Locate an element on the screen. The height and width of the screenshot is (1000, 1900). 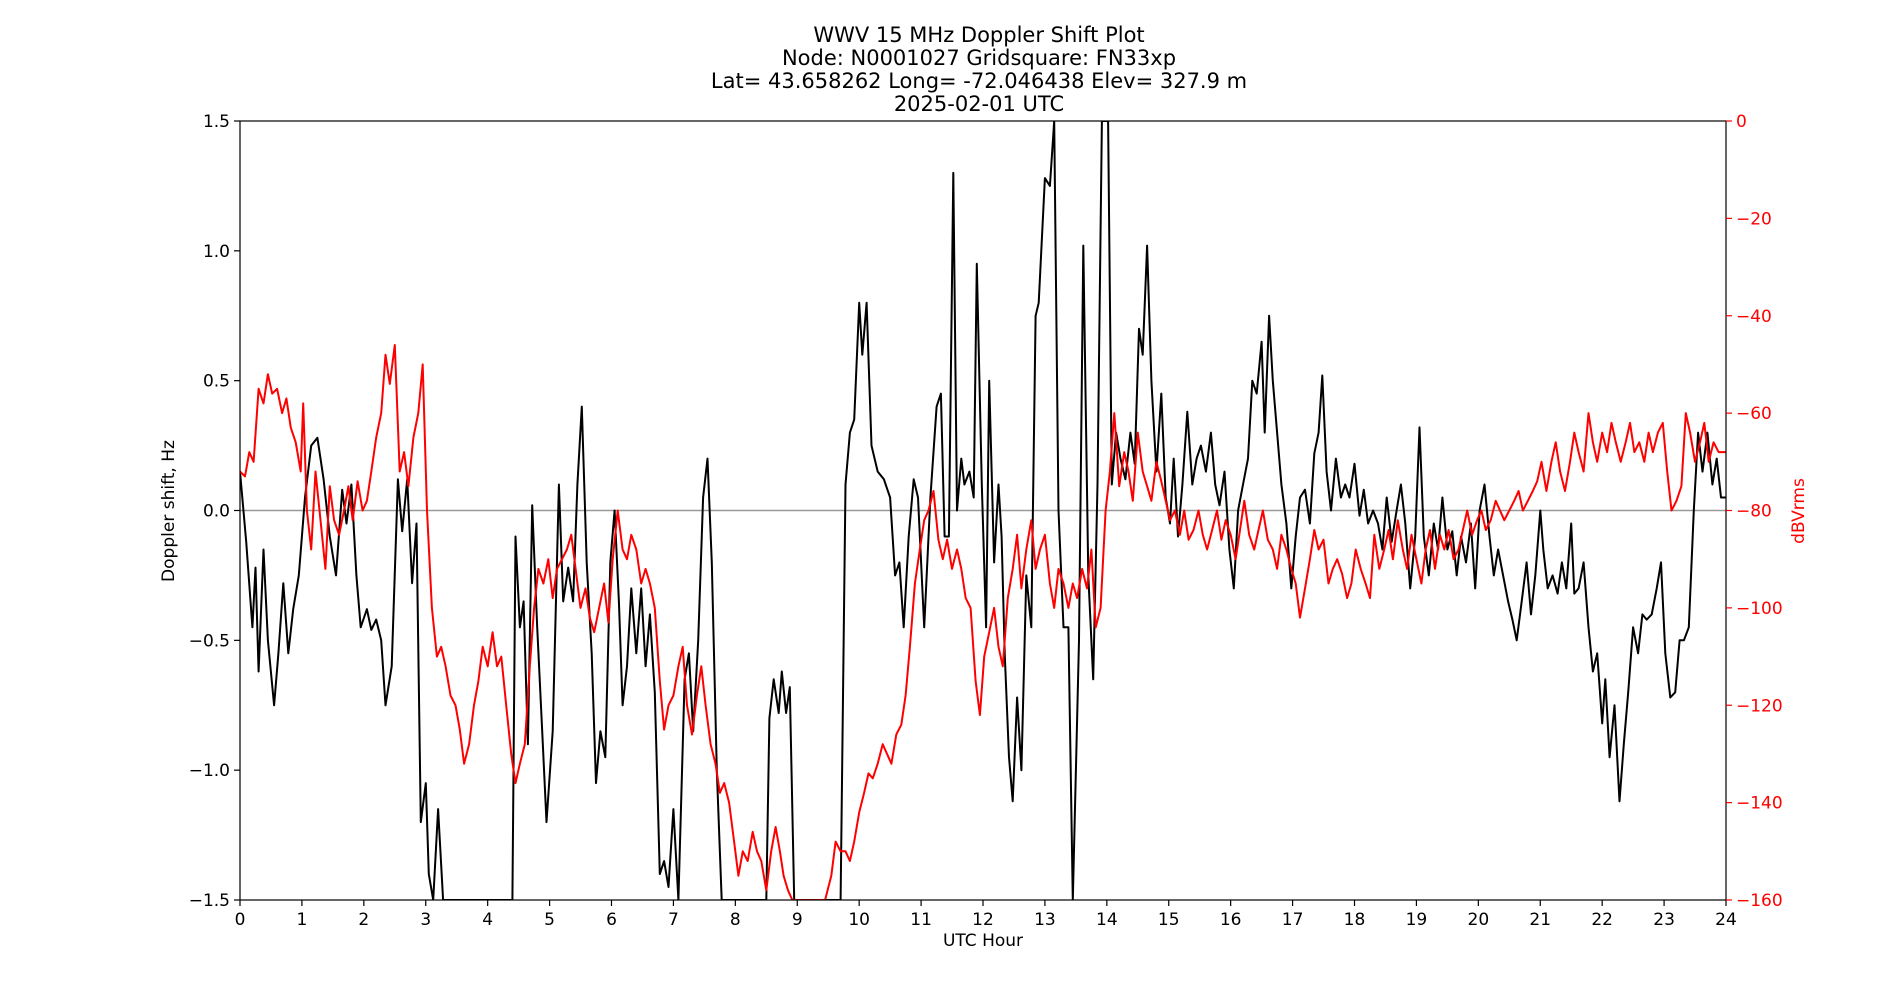
x-tick-label: 4 is located at coordinates (487, 920).